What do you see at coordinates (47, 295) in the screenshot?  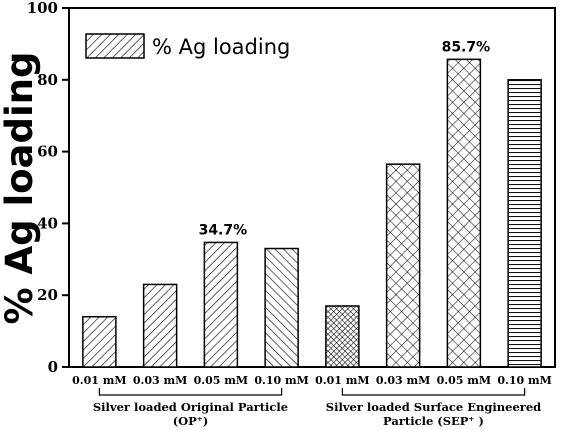 I see `y-tick-label: 20` at bounding box center [47, 295].